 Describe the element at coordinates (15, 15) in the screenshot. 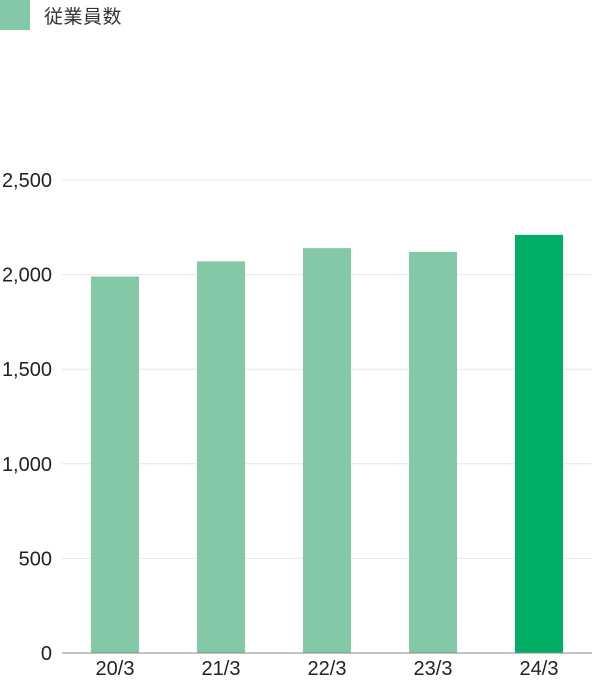

I see `legend-swatch` at that location.